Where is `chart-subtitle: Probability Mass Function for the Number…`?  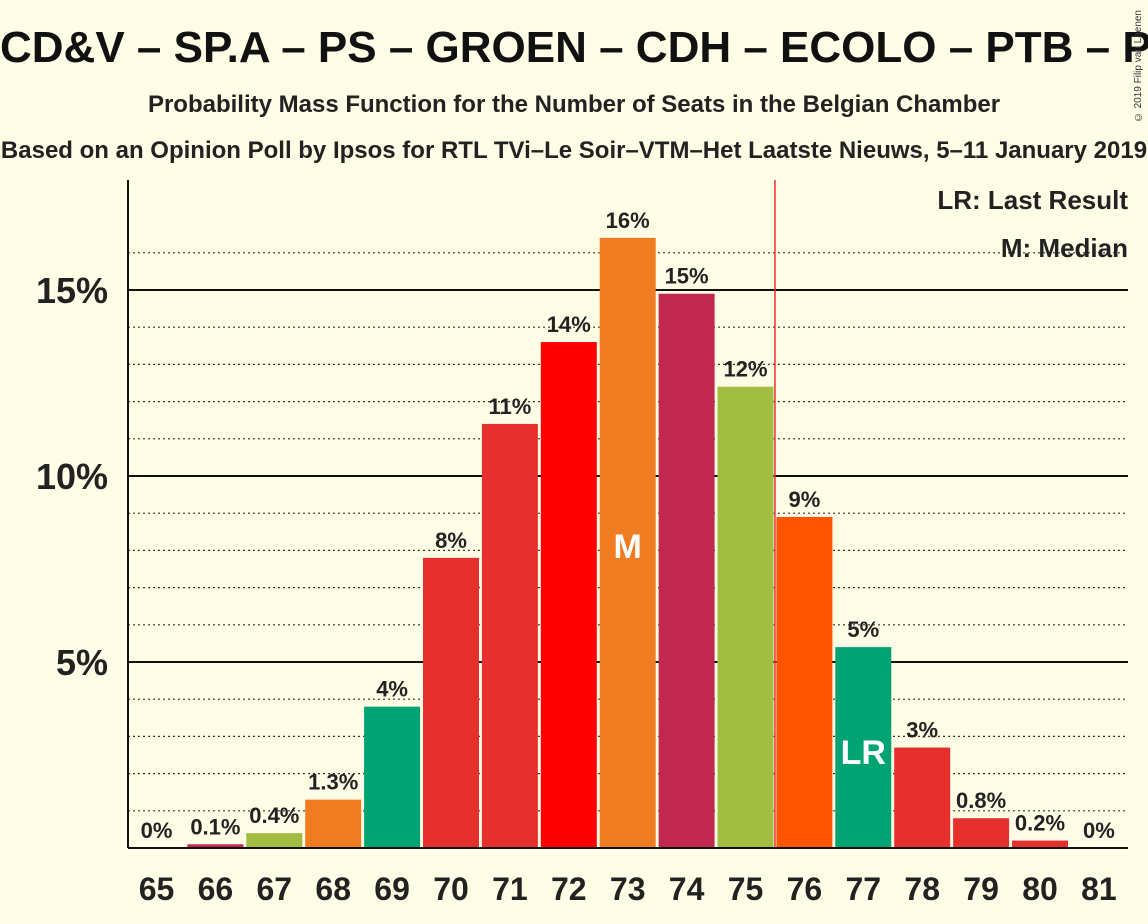 chart-subtitle: Probability Mass Function for the Number… is located at coordinates (574, 104).